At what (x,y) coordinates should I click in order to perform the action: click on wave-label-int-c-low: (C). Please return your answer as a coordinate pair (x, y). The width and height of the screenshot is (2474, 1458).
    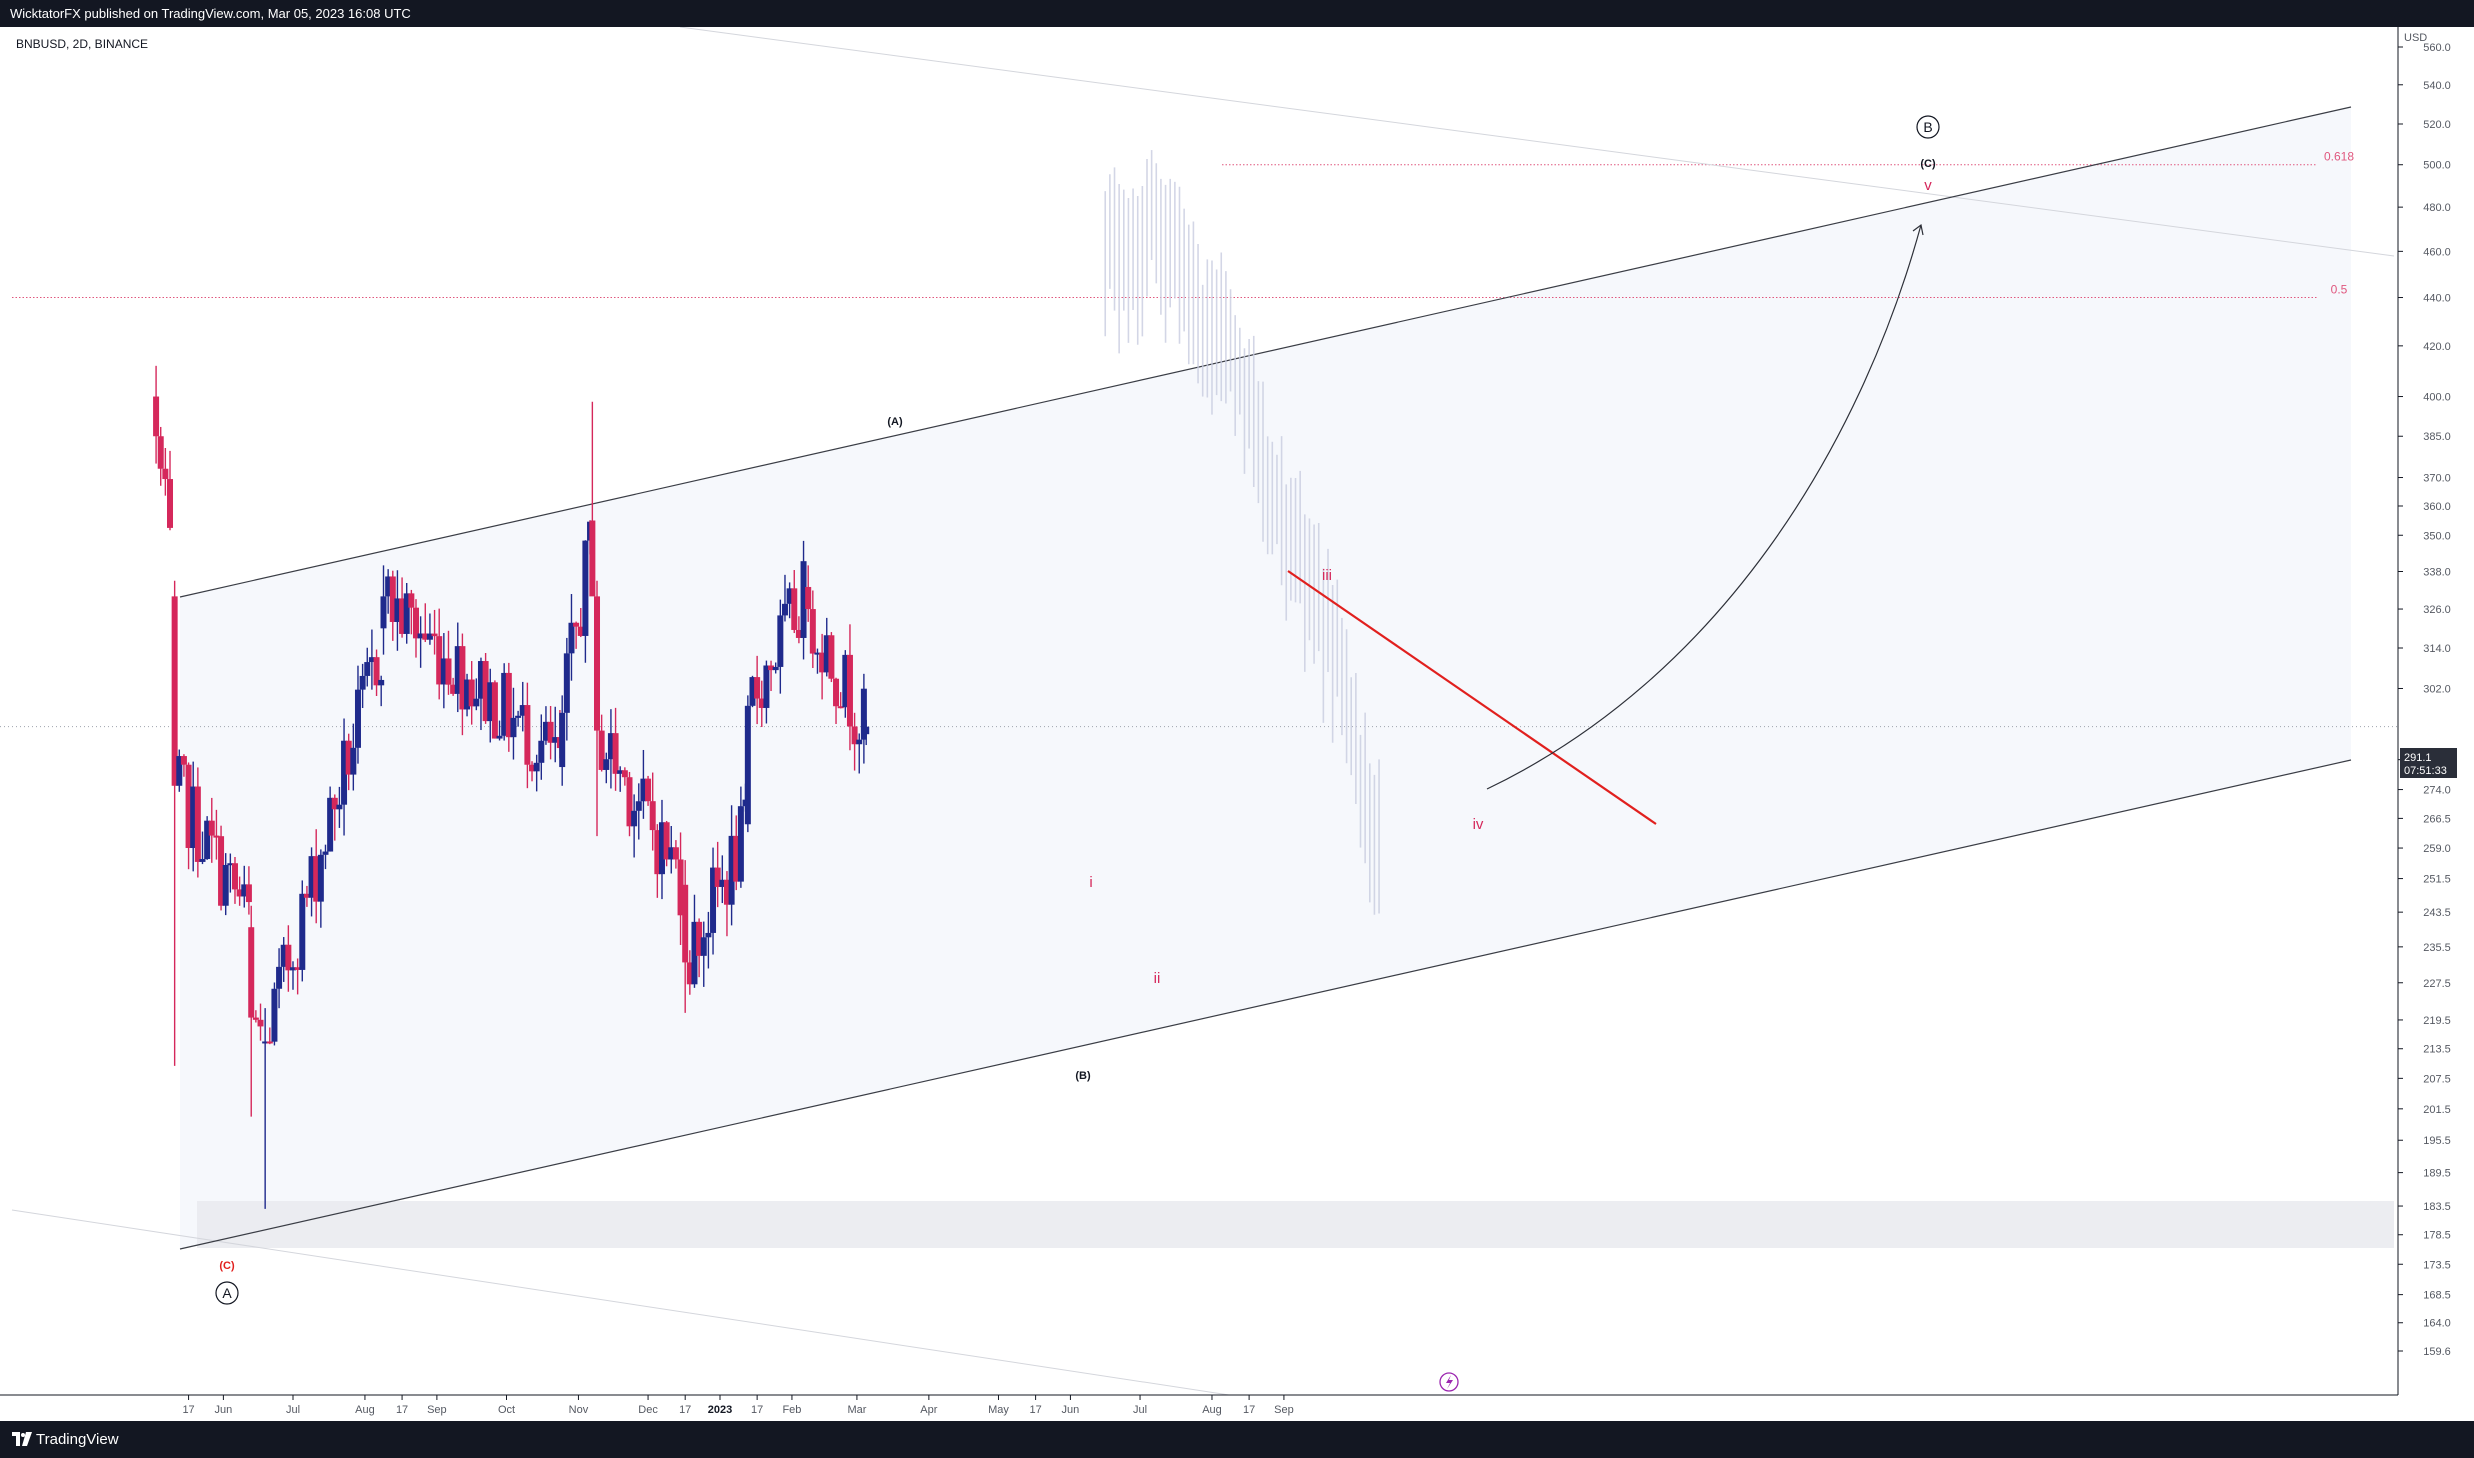
    Looking at the image, I should click on (227, 1266).